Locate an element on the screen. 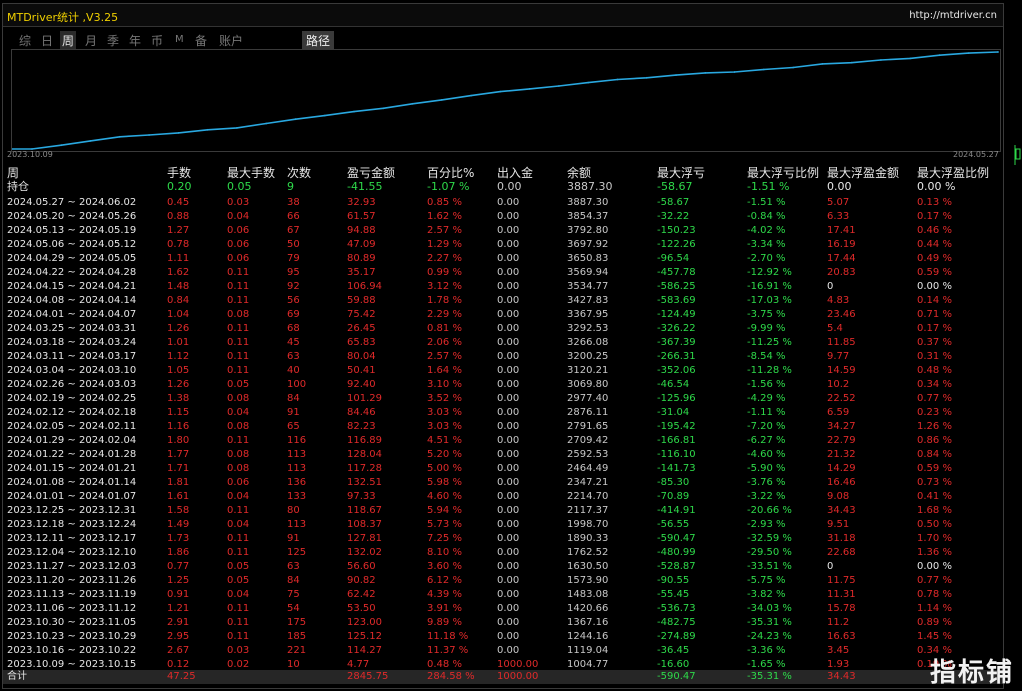 The width and height of the screenshot is (1022, 691). cell-balance: 3854.37 is located at coordinates (588, 216).